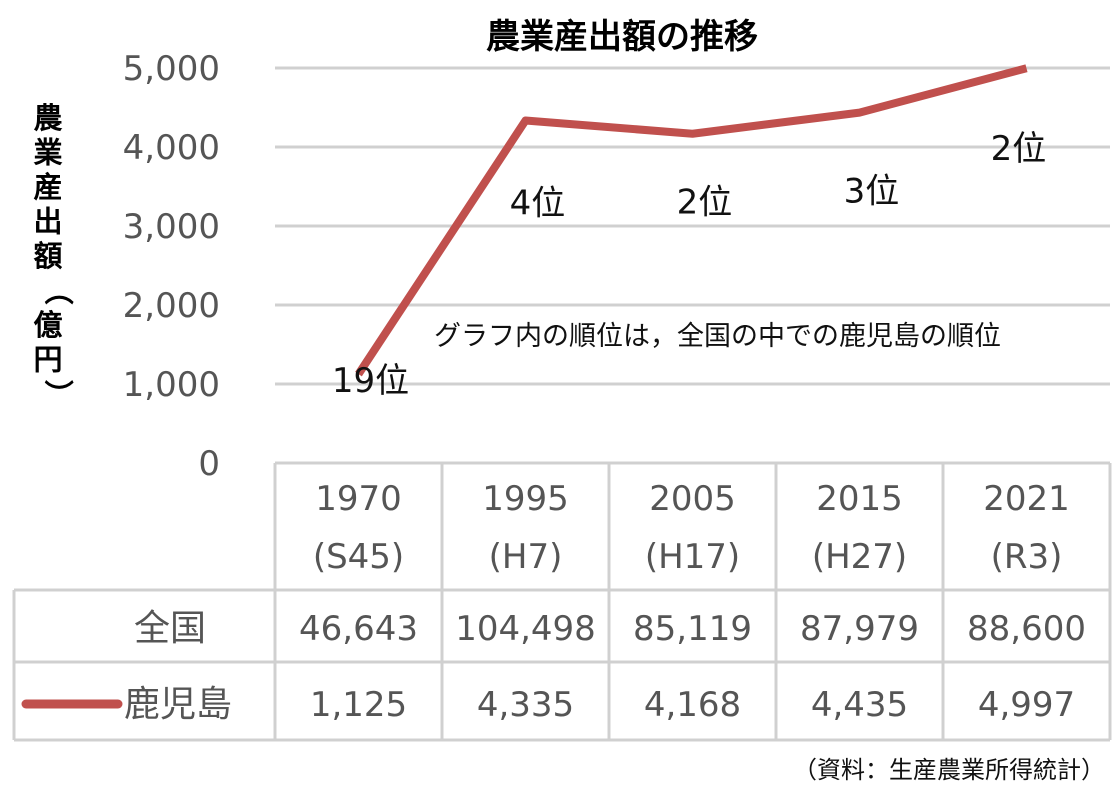 This screenshot has height=804, width=1120. What do you see at coordinates (692, 705) in the screenshot?
I see `table-cell: 4,168` at bounding box center [692, 705].